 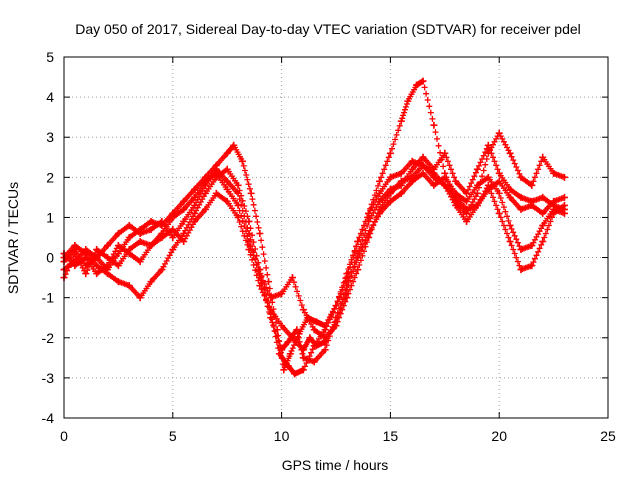 What do you see at coordinates (50, 137) in the screenshot?
I see `y-tick-label: 3` at bounding box center [50, 137].